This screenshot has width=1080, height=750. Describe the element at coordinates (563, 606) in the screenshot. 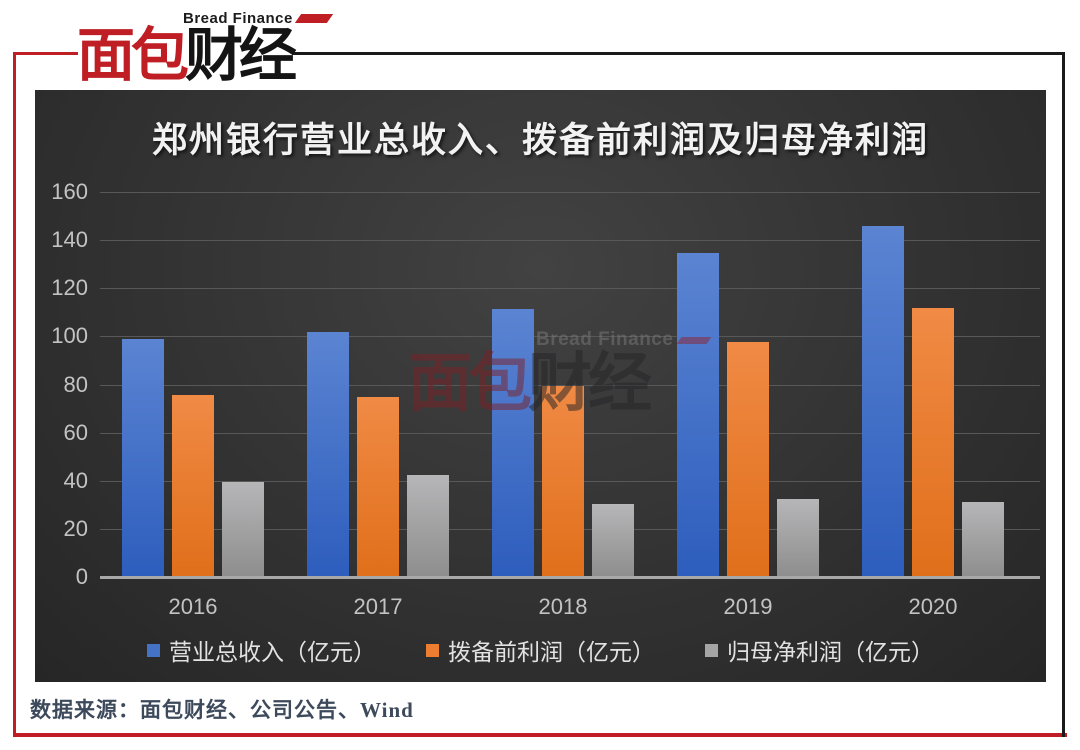

I see `x-tick-label-2018: 2018` at that location.